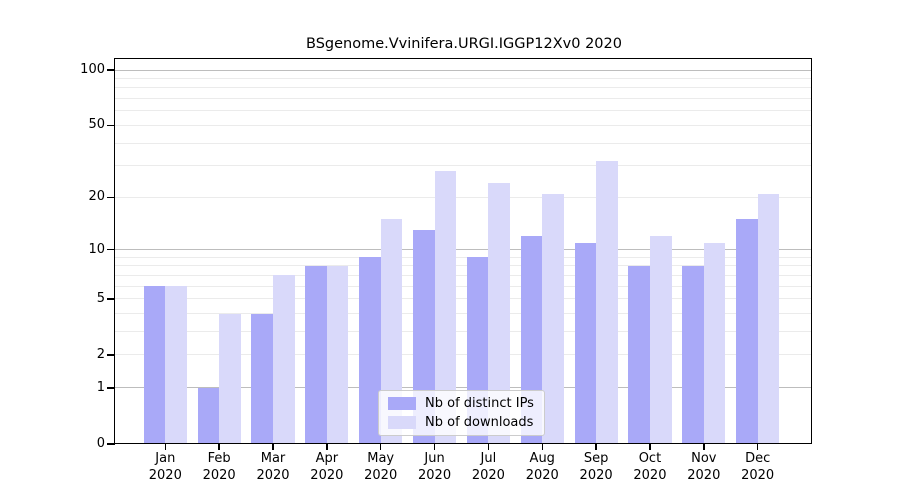 This screenshot has height=500, width=900. Describe the element at coordinates (479, 422) in the screenshot. I see `legend-label-downloads: Nb of downloads` at that location.